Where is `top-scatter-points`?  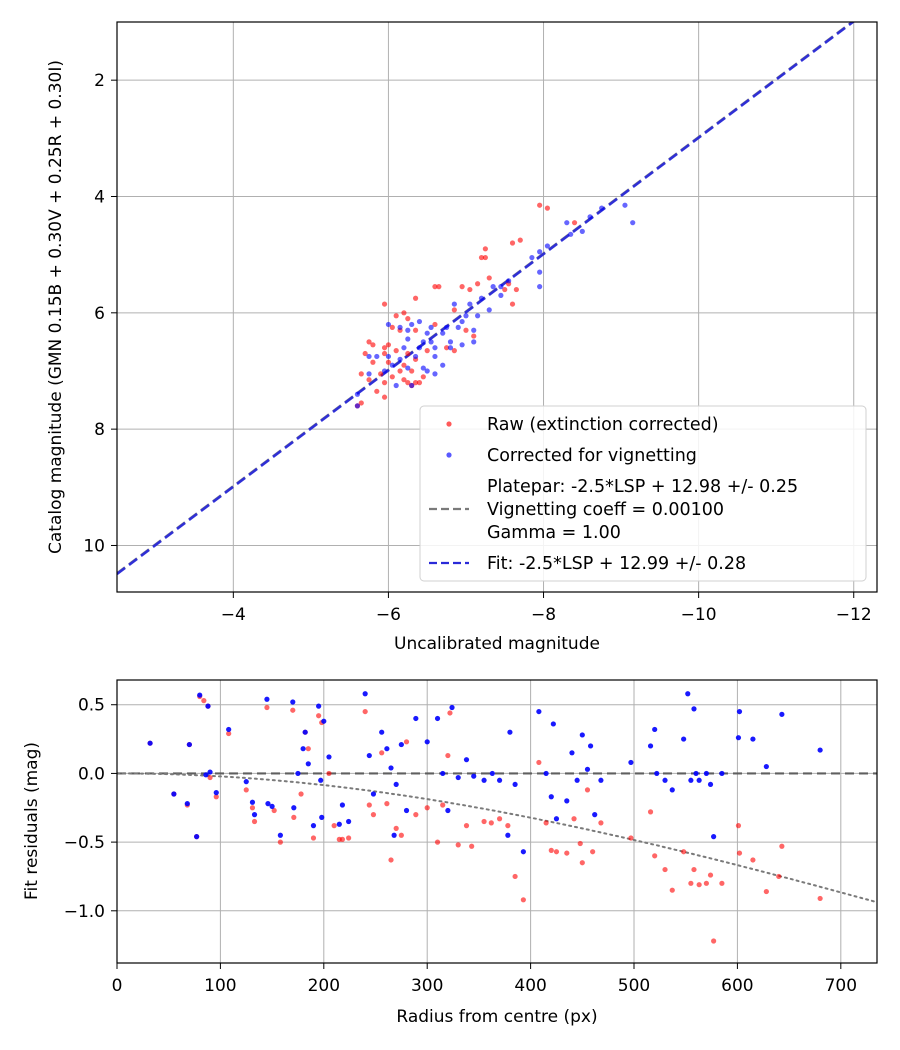 top-scatter-points is located at coordinates (495, 305).